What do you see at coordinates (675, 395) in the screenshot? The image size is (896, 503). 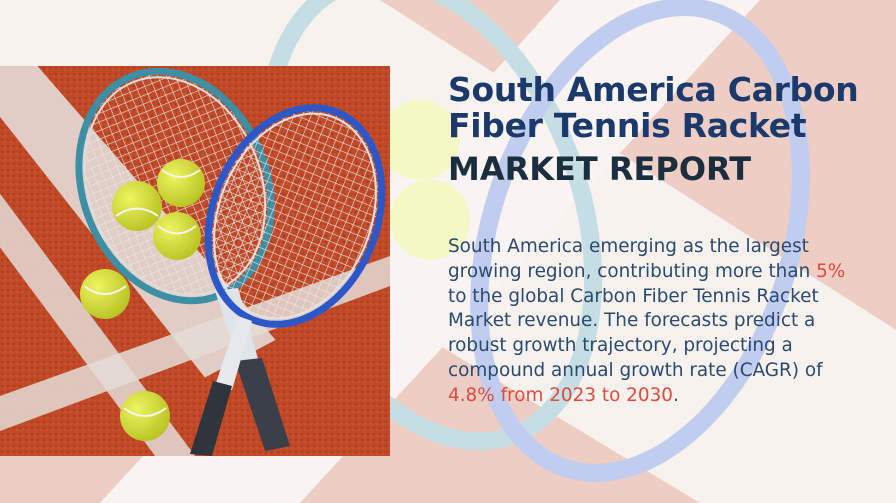 I see `description-text-3: .` at bounding box center [675, 395].